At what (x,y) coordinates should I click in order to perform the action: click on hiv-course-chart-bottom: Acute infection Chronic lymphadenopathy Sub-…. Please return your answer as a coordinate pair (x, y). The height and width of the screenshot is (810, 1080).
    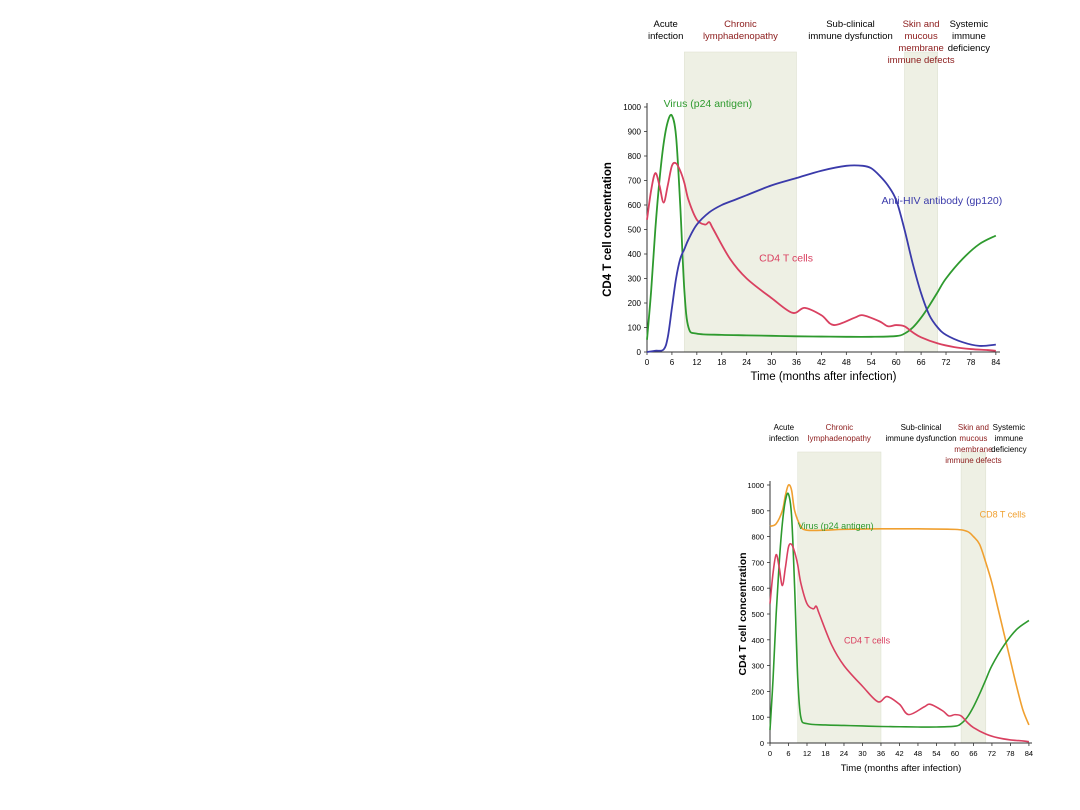
    Looking at the image, I should click on (890, 604).